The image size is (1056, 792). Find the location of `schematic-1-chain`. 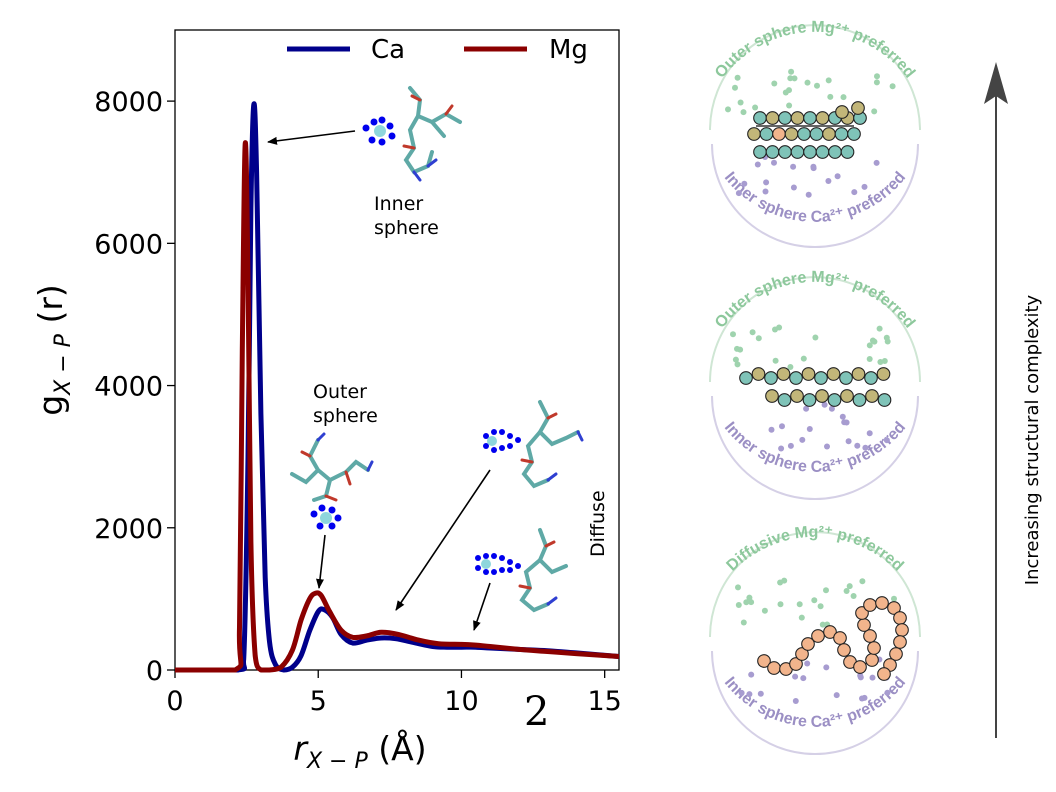

schematic-1-chain is located at coordinates (807, 130).